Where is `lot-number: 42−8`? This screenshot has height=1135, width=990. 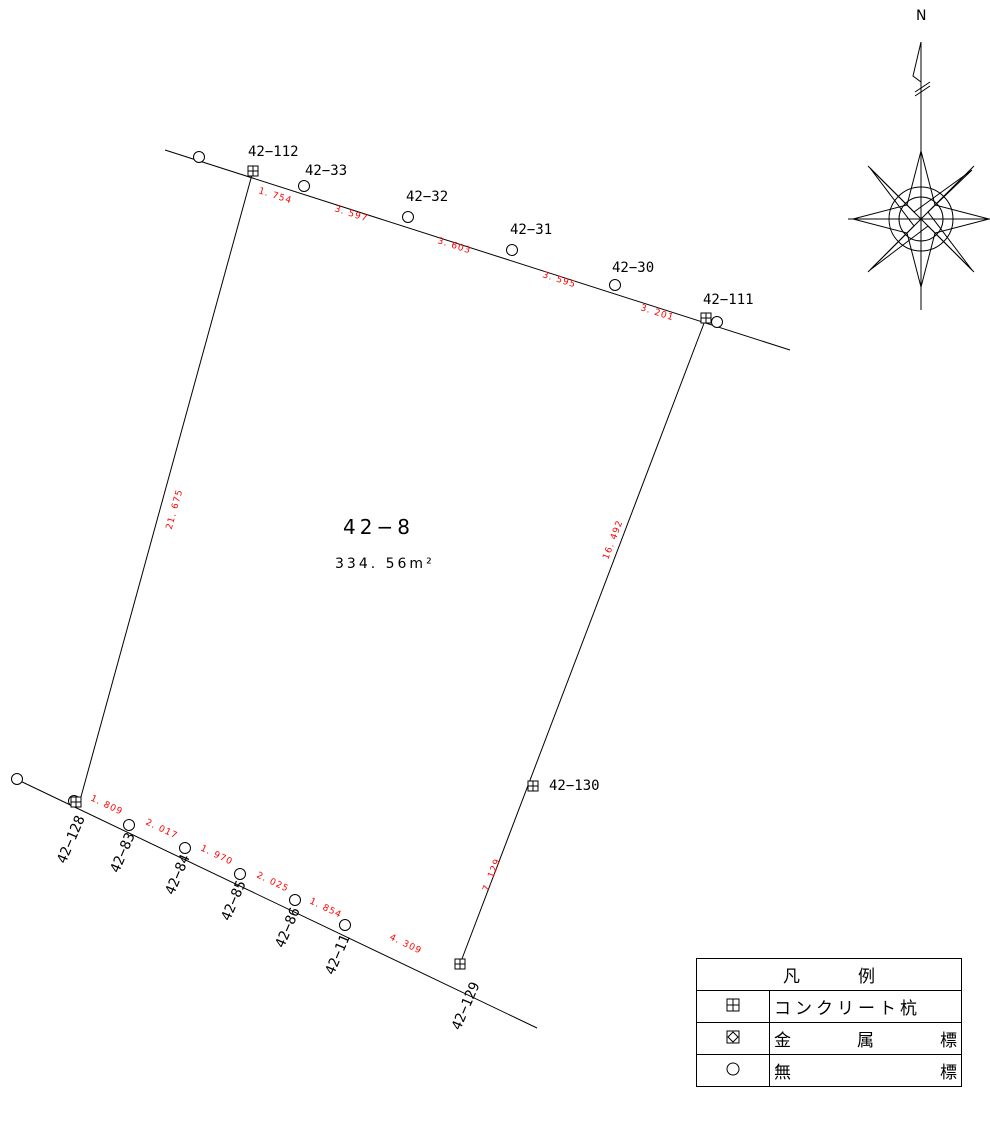
lot-number: 42−8 is located at coordinates (378, 527).